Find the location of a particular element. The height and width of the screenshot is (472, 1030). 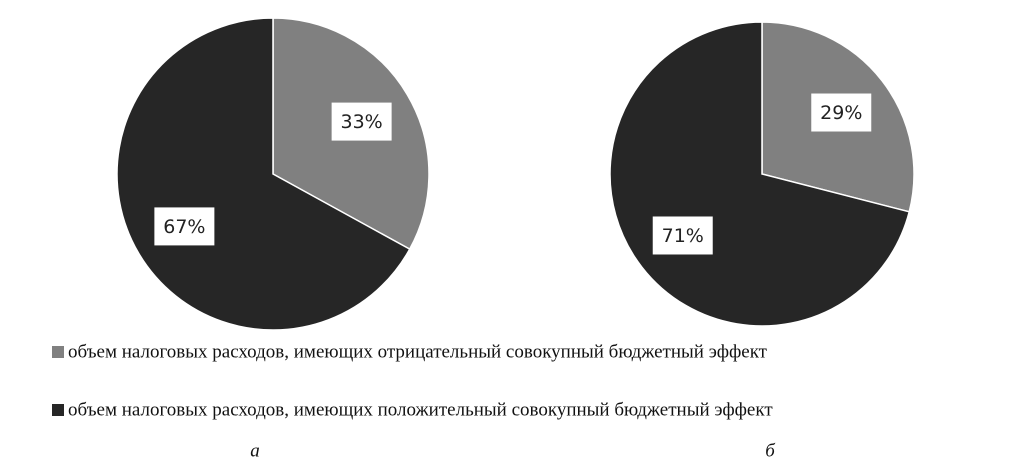

data-label: 67% is located at coordinates (184, 227).